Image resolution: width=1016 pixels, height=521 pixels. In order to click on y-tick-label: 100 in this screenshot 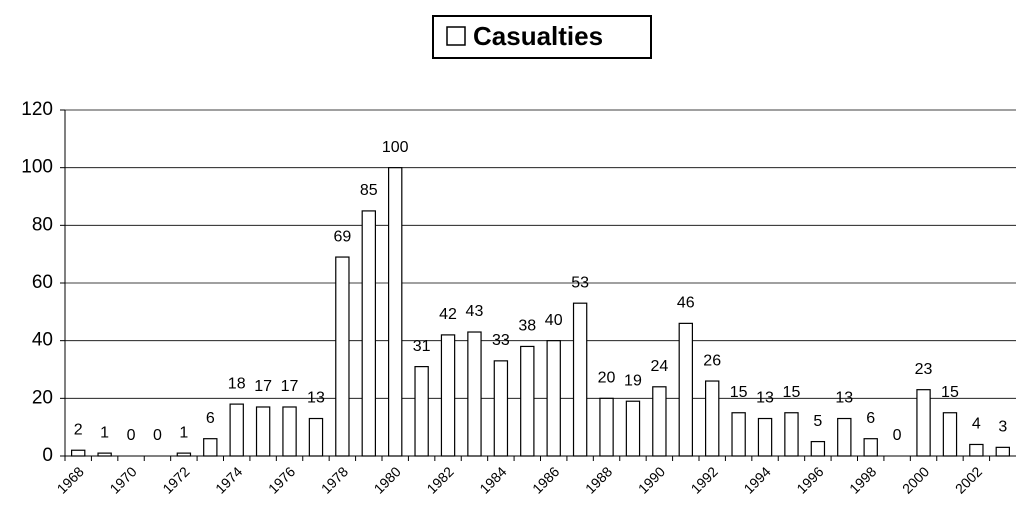, I will do `click(37, 167)`.